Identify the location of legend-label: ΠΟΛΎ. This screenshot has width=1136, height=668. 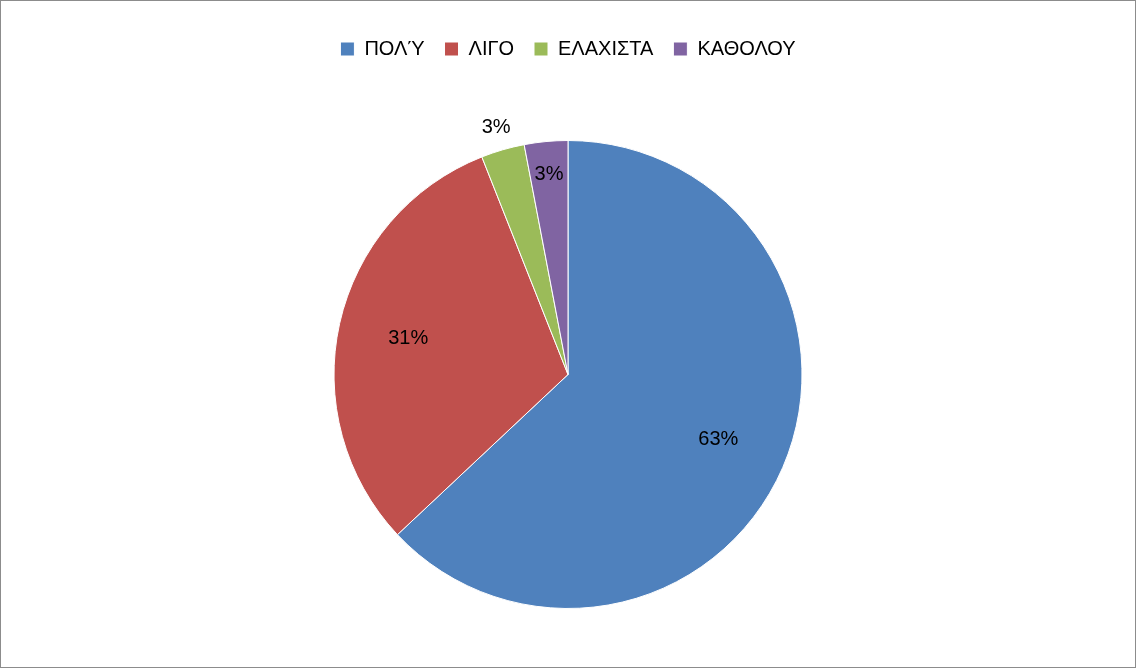
(394, 47).